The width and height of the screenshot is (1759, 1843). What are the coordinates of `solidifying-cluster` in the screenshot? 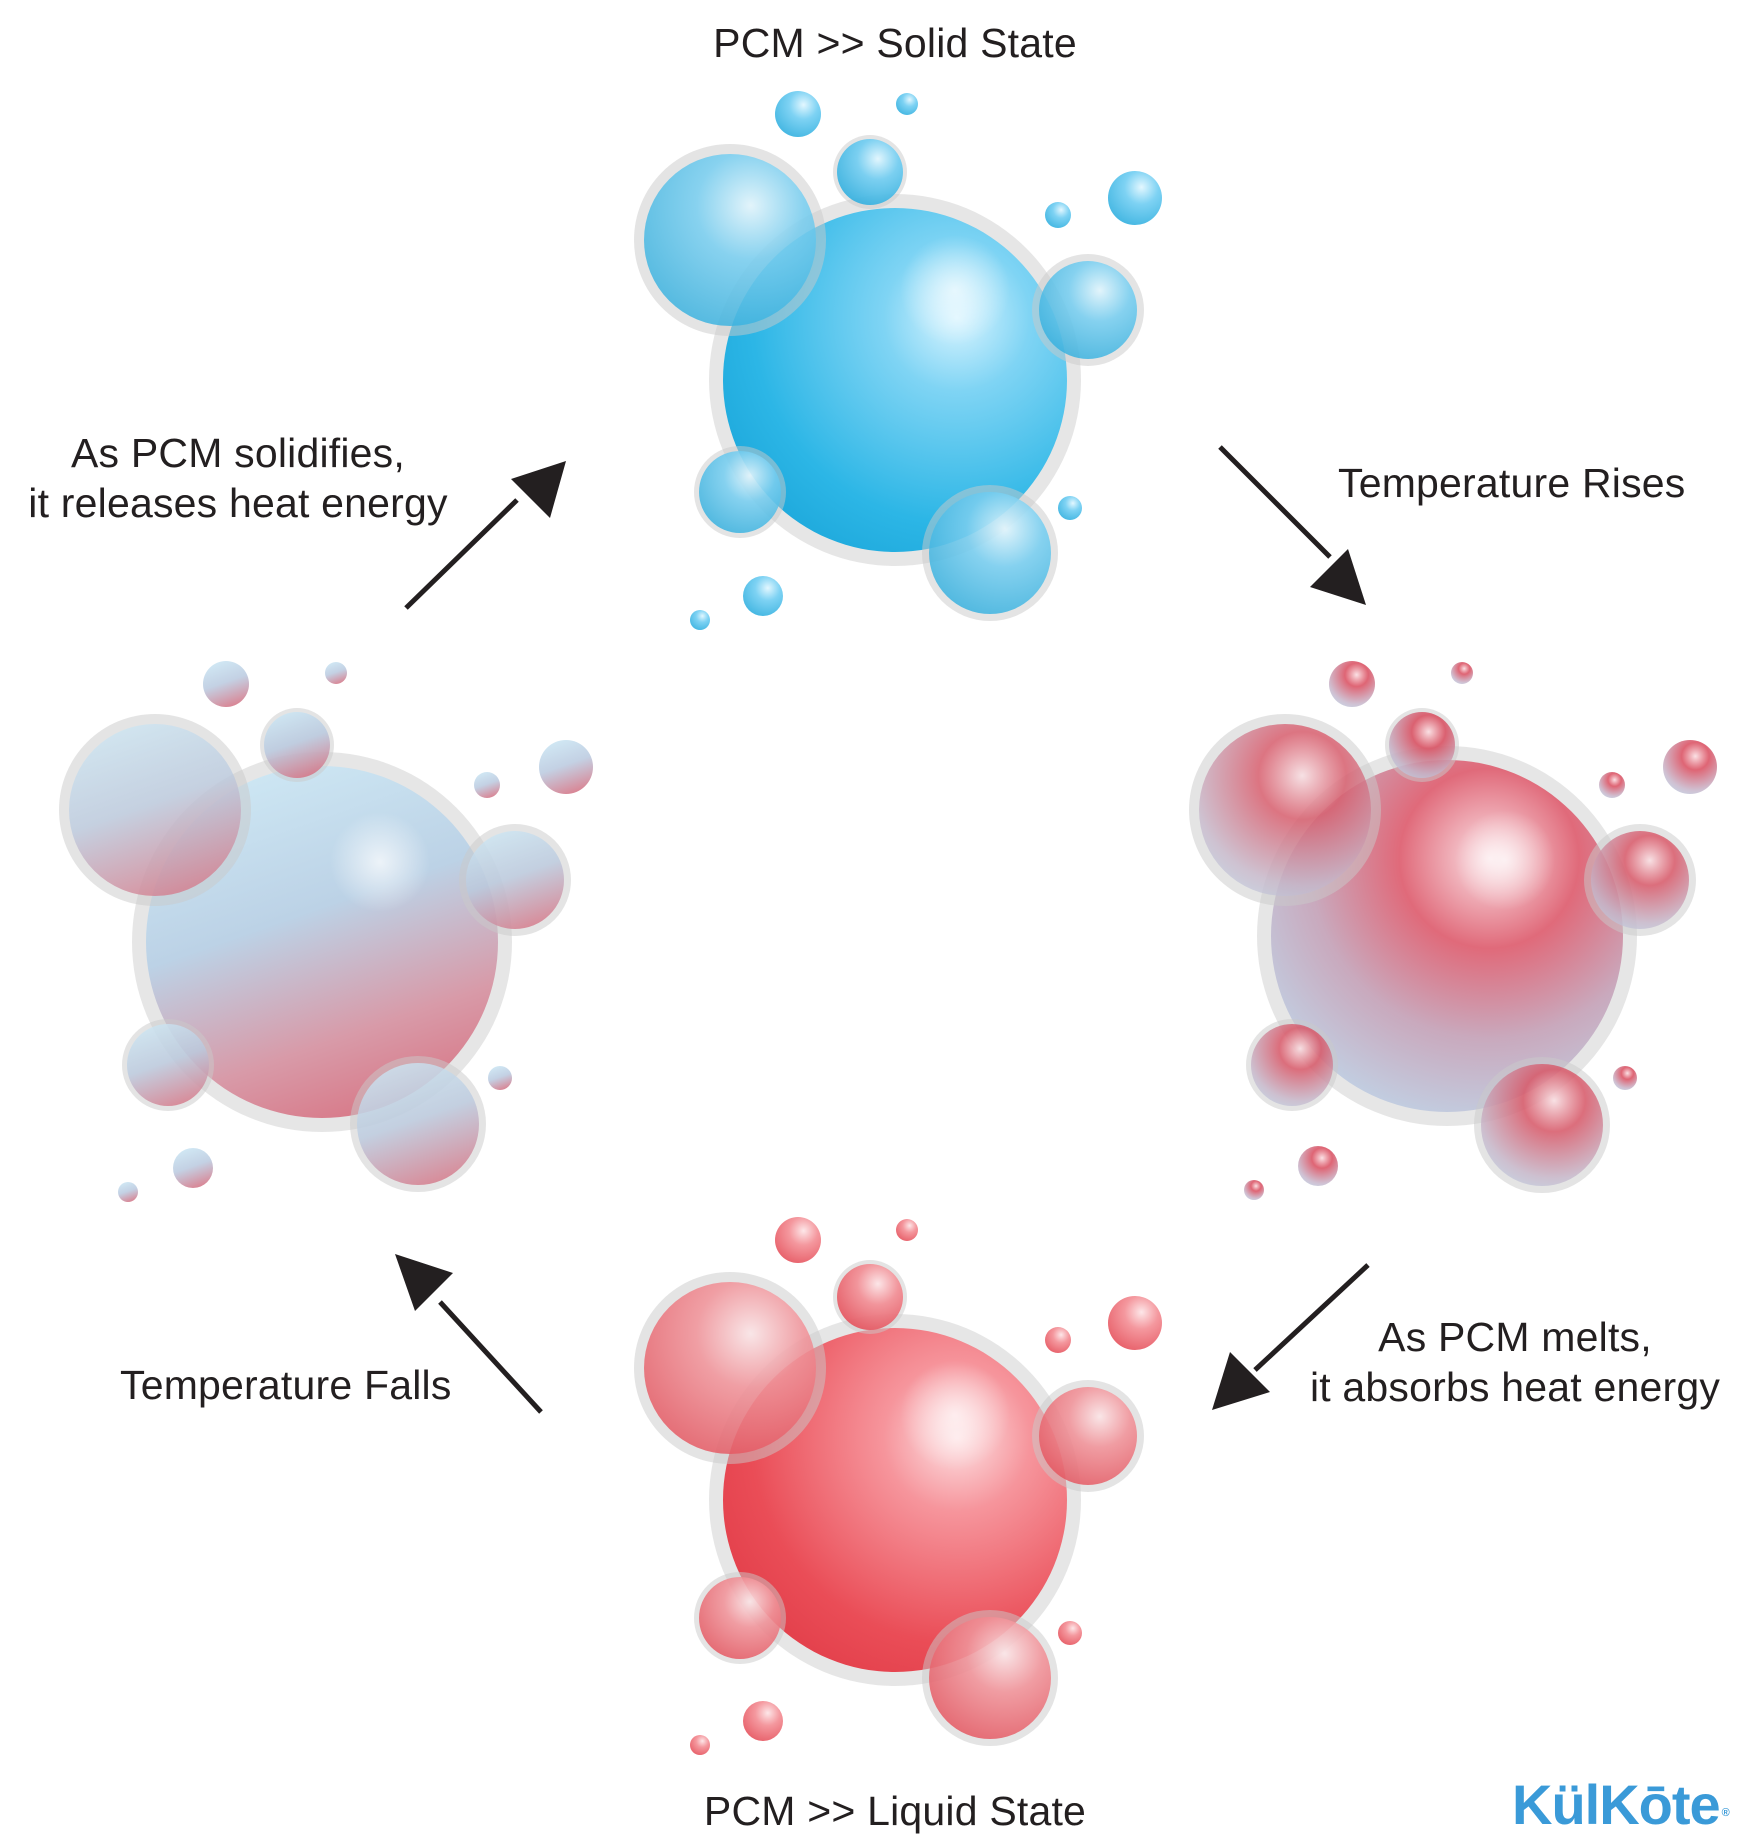 It's located at (326, 931).